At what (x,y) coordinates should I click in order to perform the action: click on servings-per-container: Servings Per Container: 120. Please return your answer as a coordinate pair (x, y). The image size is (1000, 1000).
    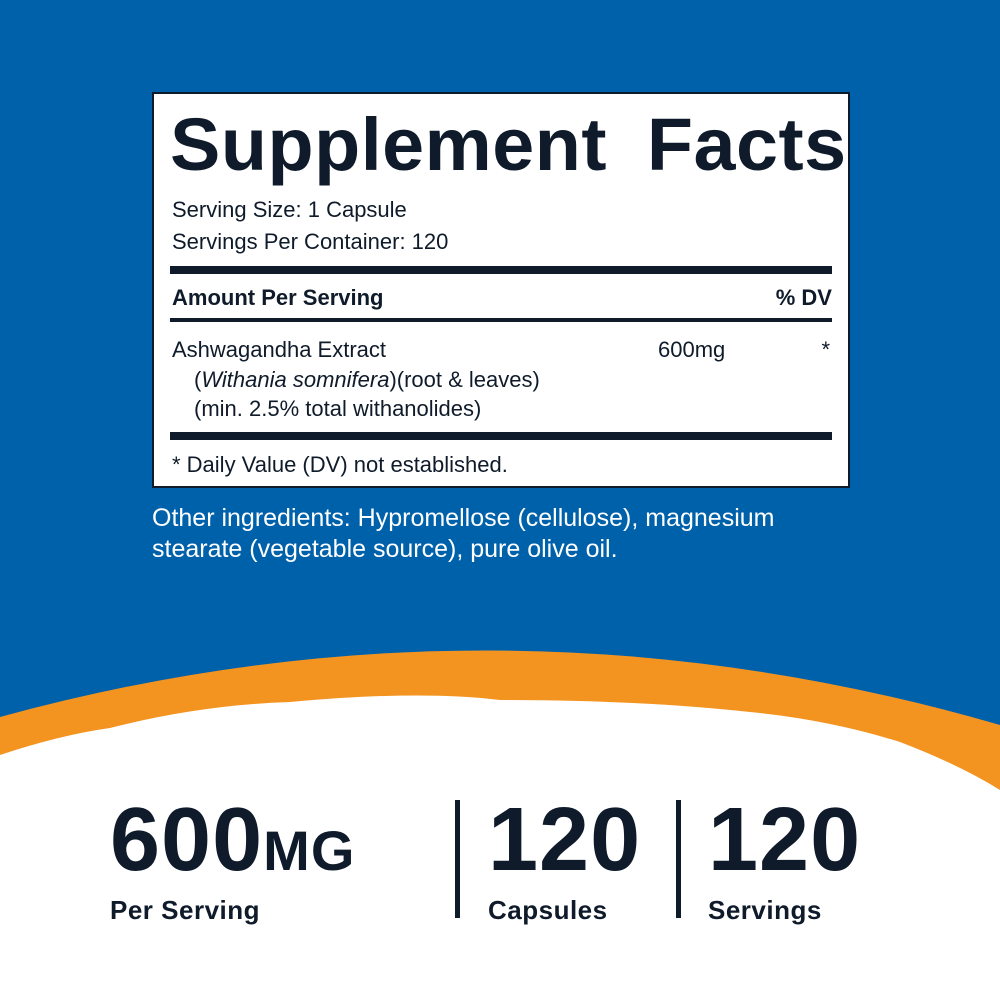
    Looking at the image, I should click on (310, 241).